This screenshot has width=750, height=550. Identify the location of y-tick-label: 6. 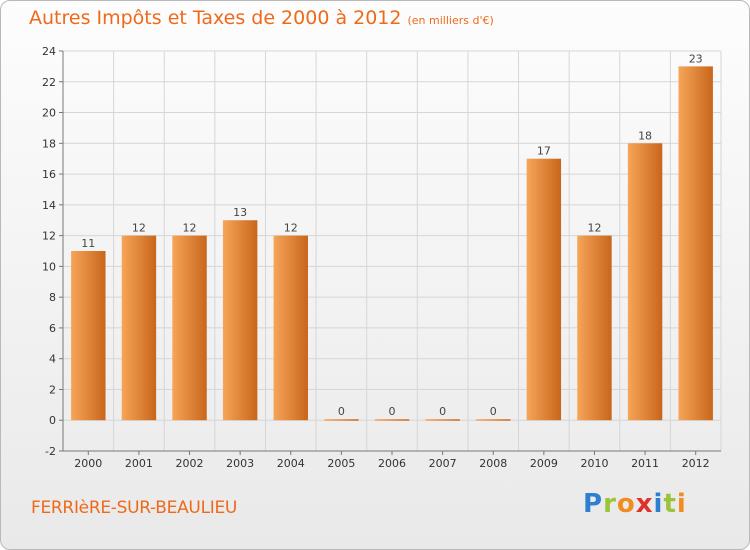
(52, 328).